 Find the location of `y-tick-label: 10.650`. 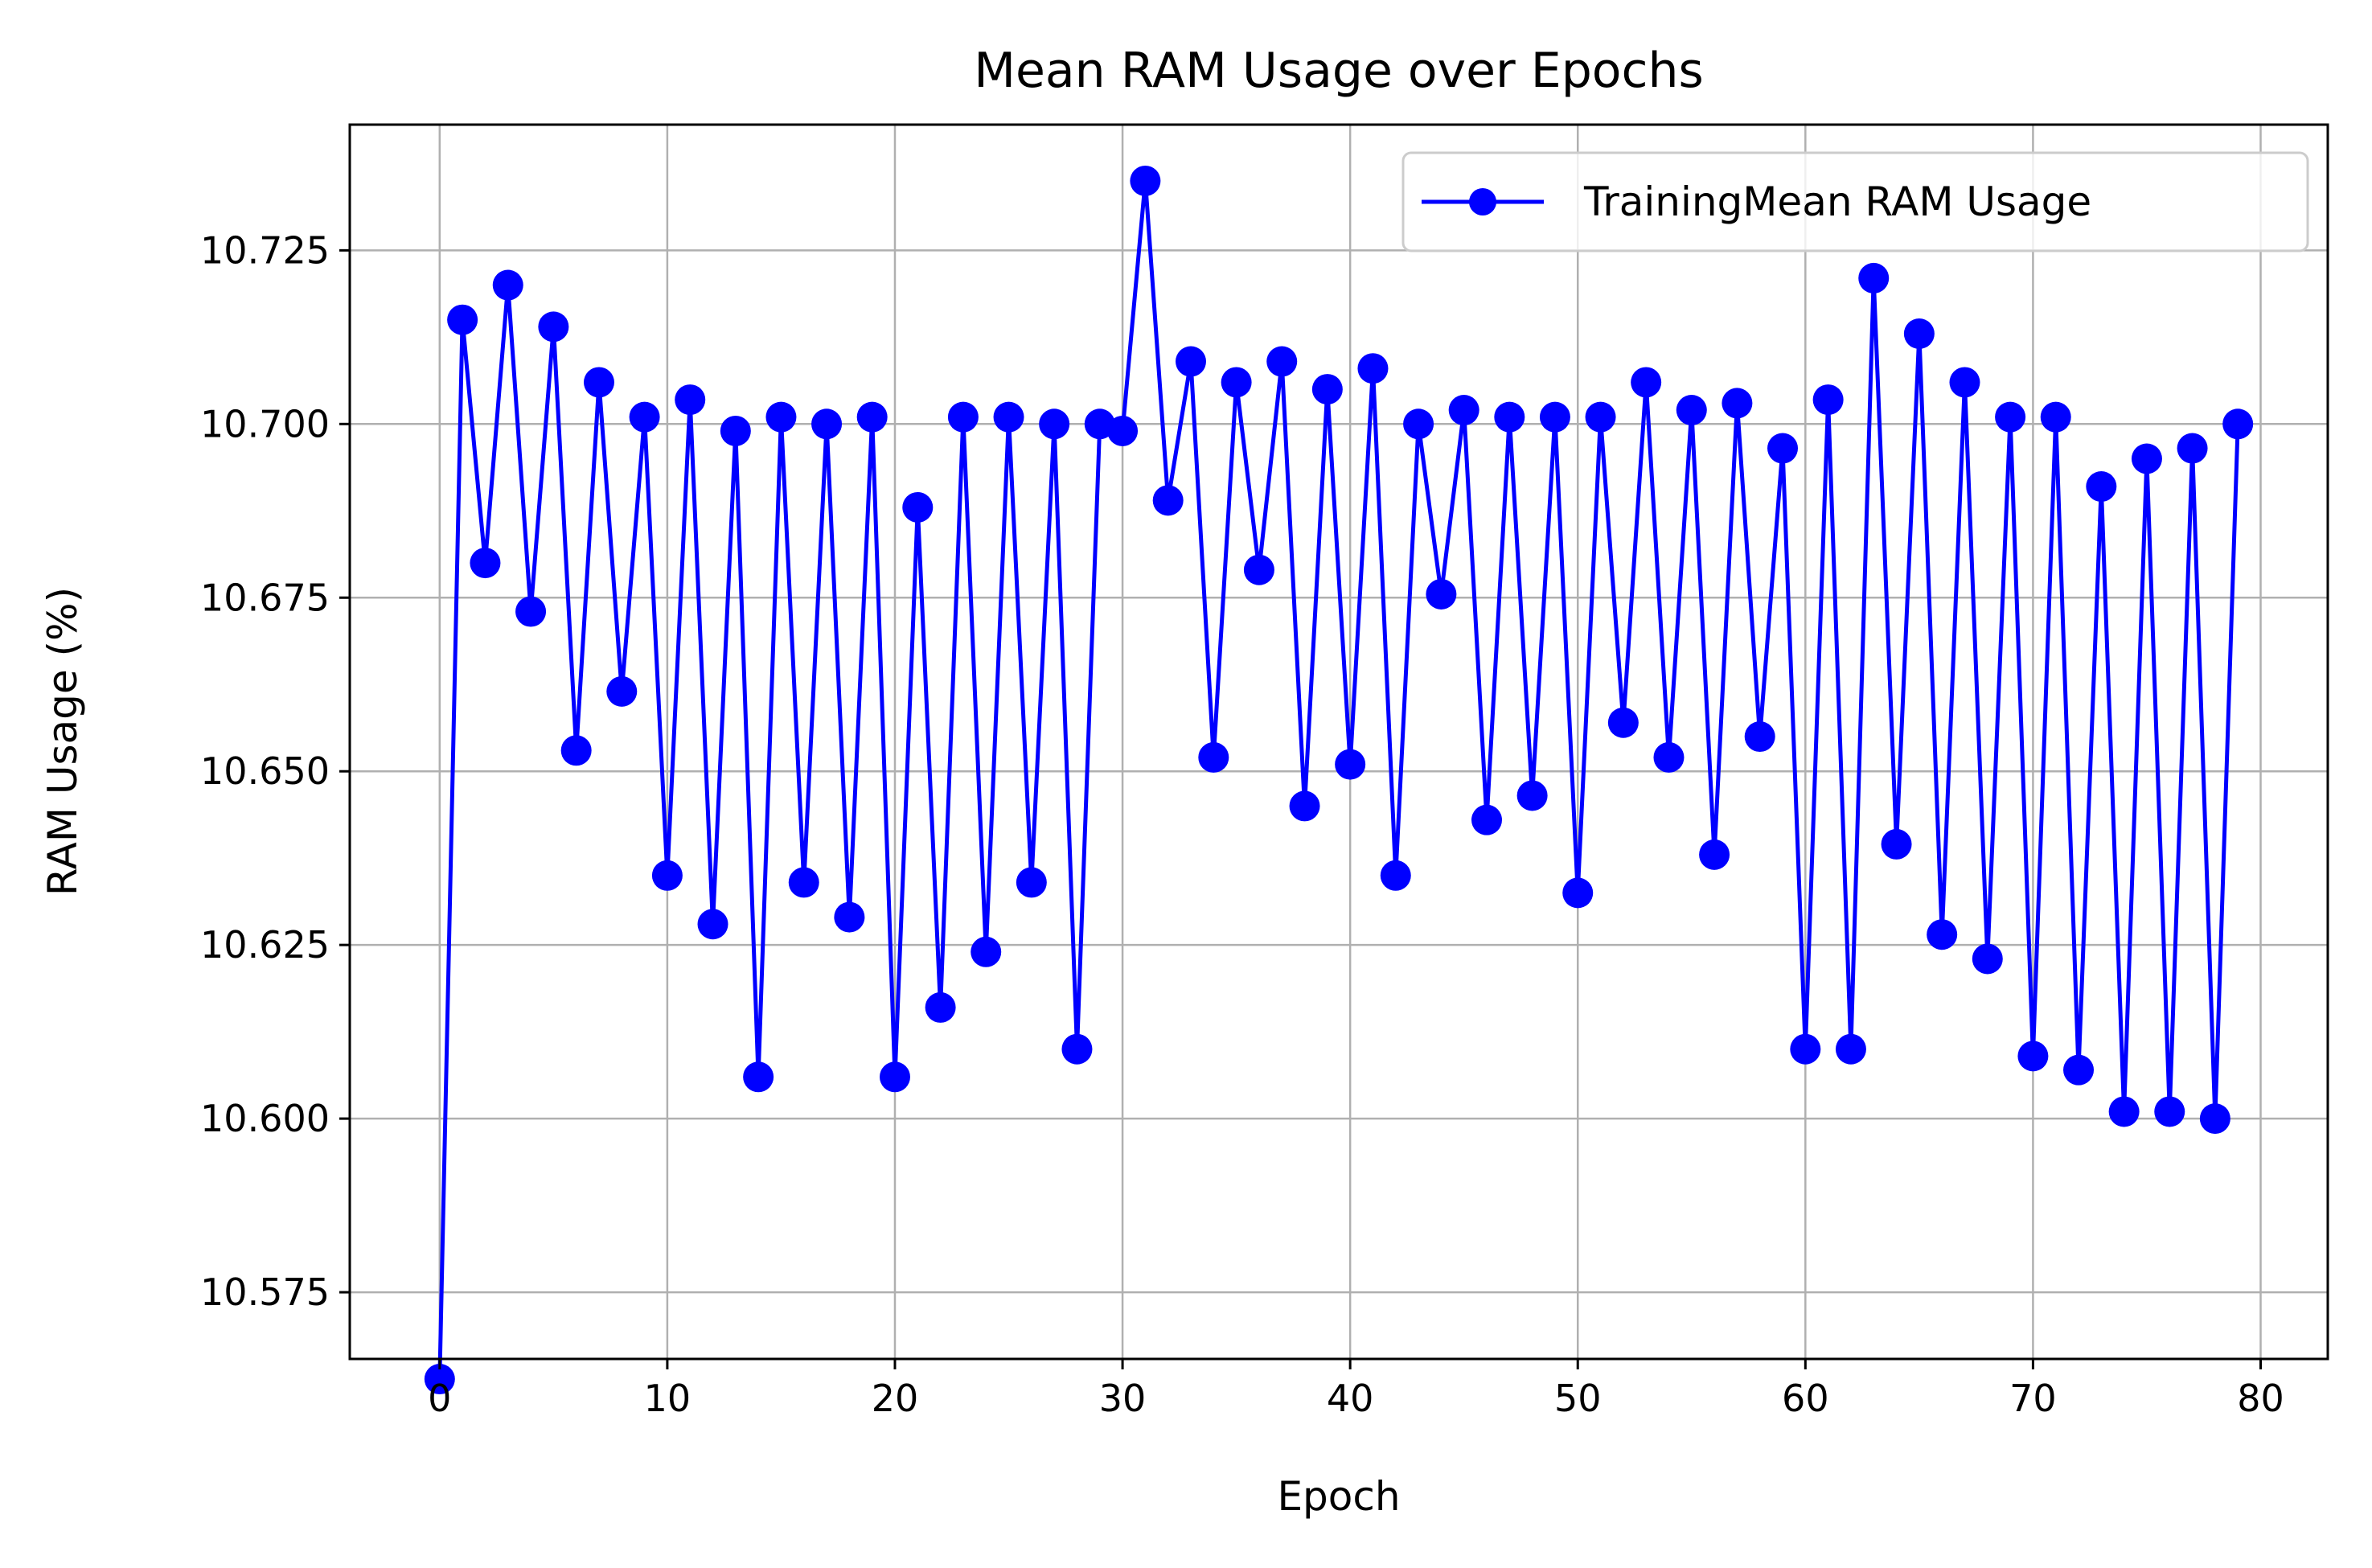

y-tick-label: 10.650 is located at coordinates (265, 771).